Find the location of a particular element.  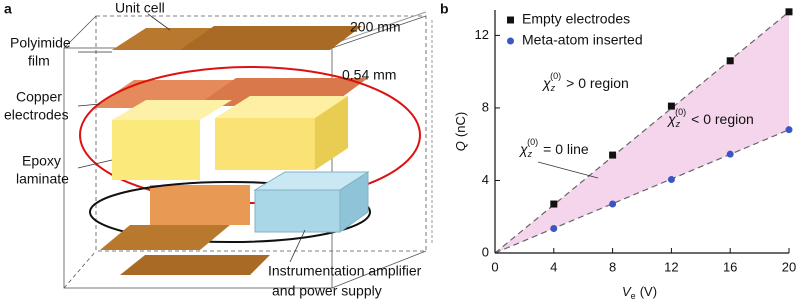

x-axis-symbol: V is located at coordinates (627, 291).